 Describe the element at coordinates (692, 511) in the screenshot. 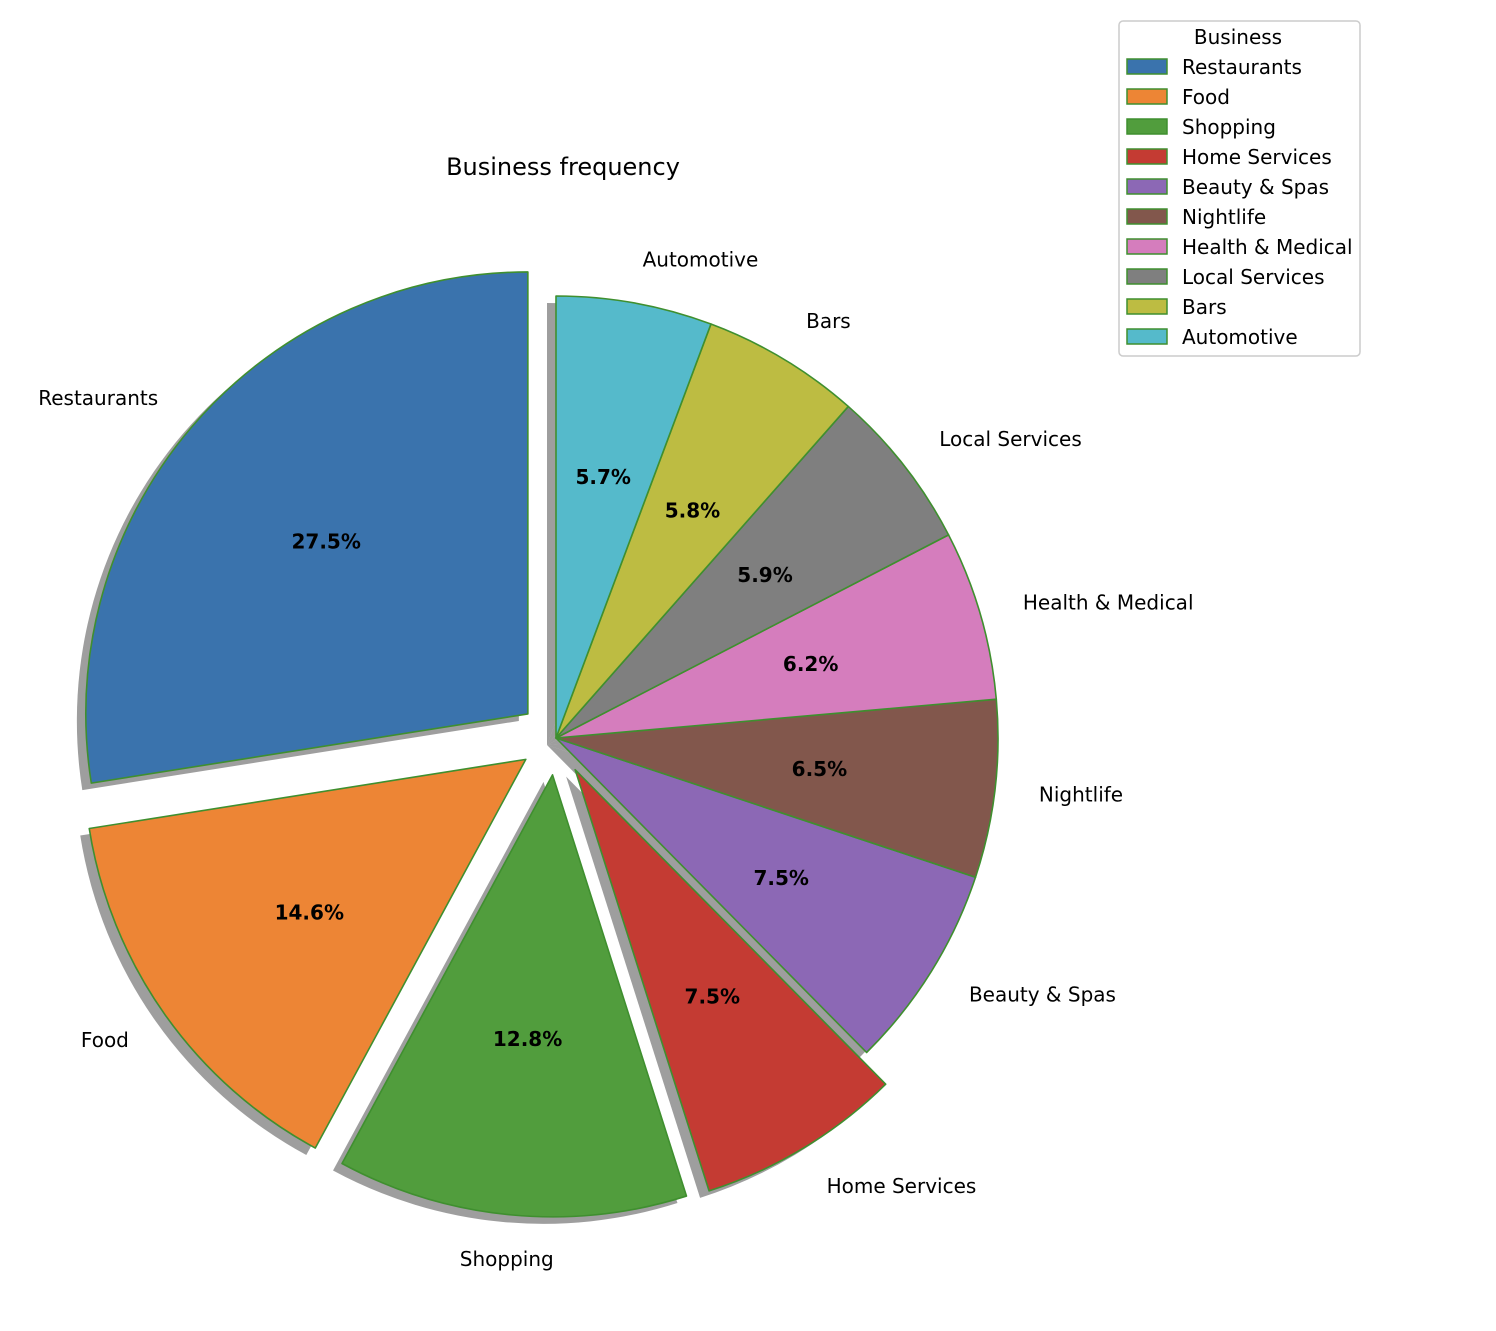

I see `percent-label-bars: 5.8%` at that location.